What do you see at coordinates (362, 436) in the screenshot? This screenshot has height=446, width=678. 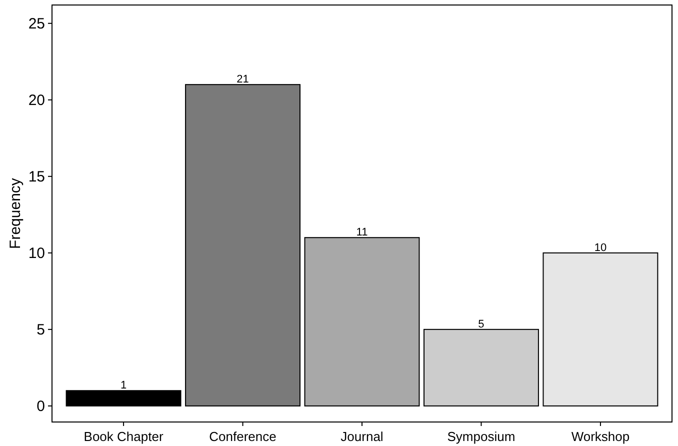 I see `x-tick-label: Journal` at bounding box center [362, 436].